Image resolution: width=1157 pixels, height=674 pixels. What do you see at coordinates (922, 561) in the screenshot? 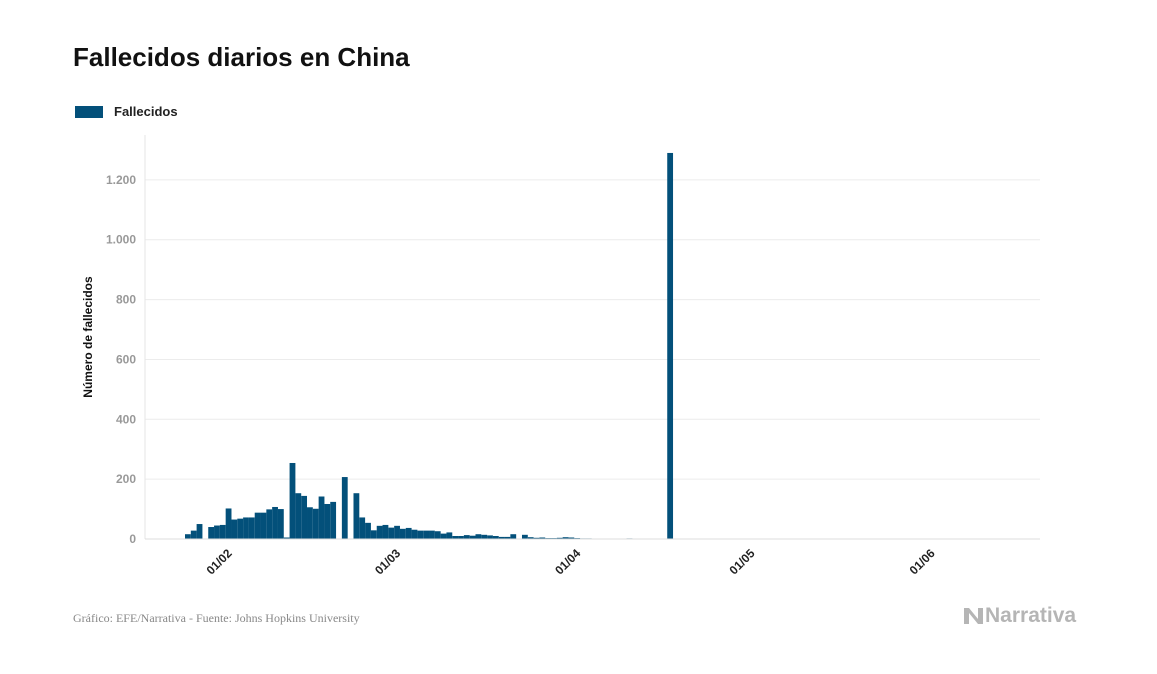
I see `x-tick-label: 01/06` at bounding box center [922, 561].